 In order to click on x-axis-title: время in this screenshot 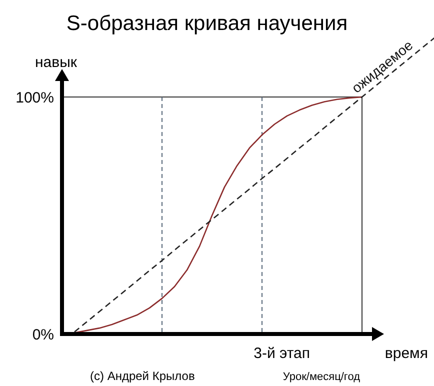, I will do `click(406, 353)`.